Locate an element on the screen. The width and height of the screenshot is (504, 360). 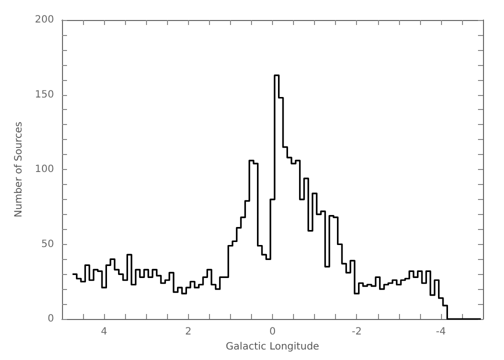
y-tick-label: 100 is located at coordinates (44, 169).